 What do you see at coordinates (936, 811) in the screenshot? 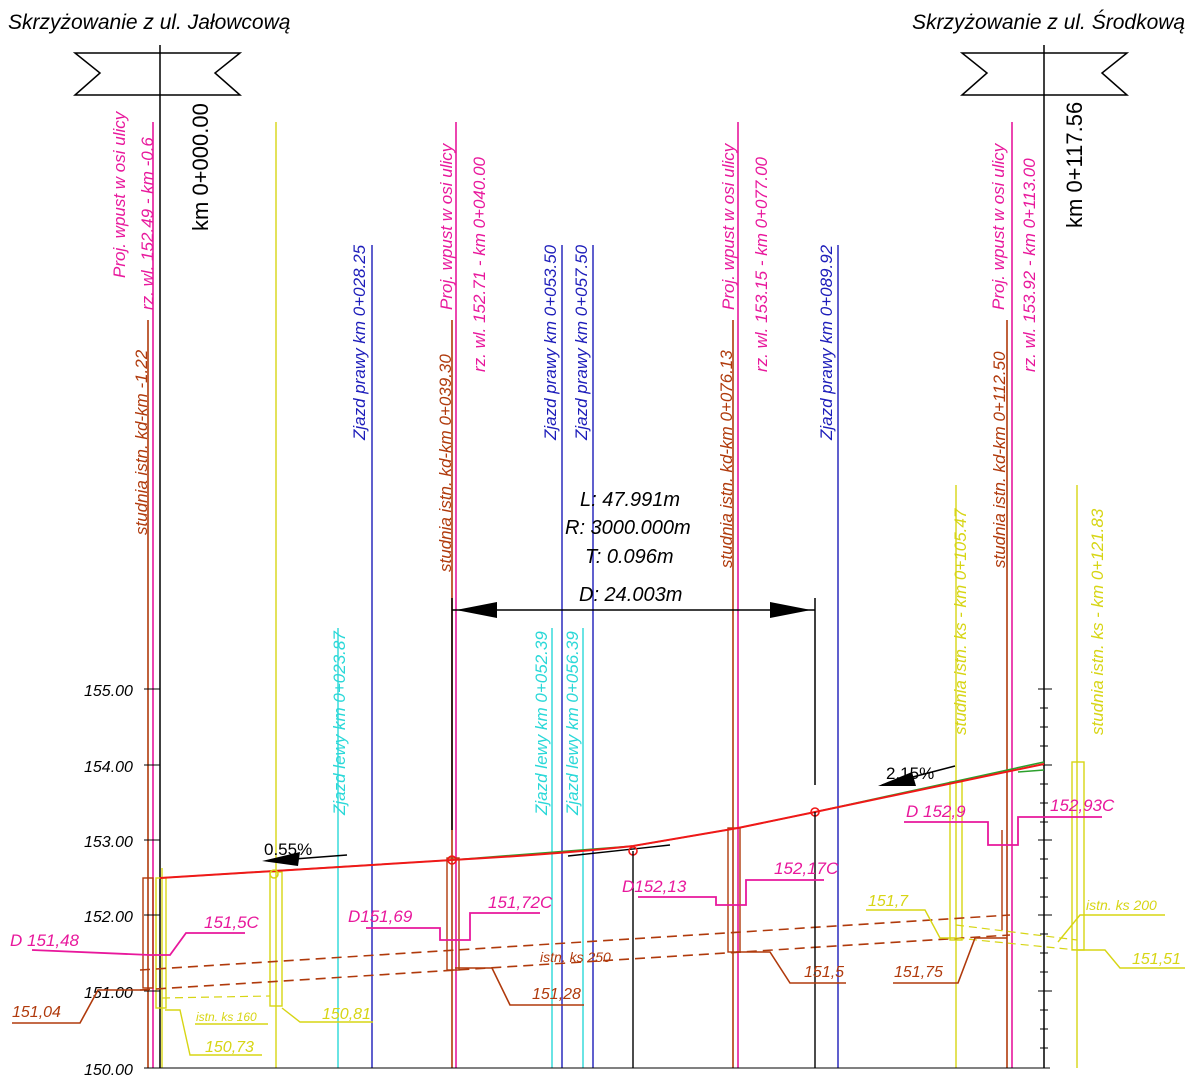
I see `level-d-152-9: D 152,9` at bounding box center [936, 811].